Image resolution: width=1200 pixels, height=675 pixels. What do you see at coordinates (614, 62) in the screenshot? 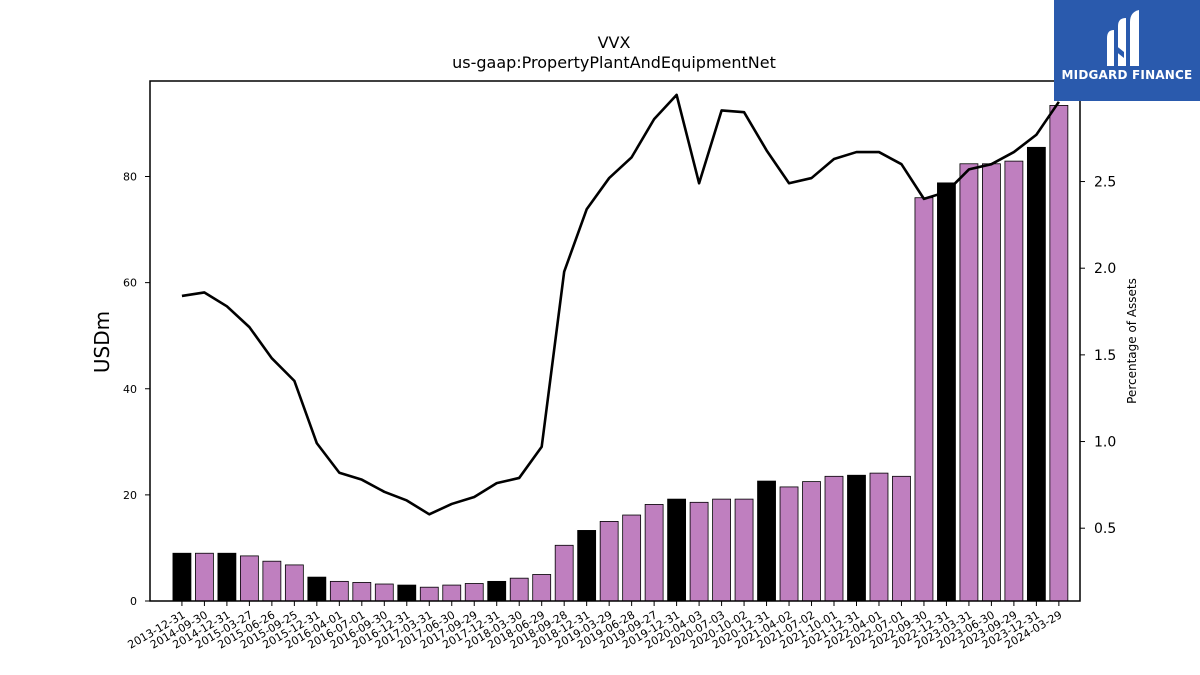
I see `chart-subtitle: us-gaap:PropertyPlantAndEquipmentNet` at bounding box center [614, 62].